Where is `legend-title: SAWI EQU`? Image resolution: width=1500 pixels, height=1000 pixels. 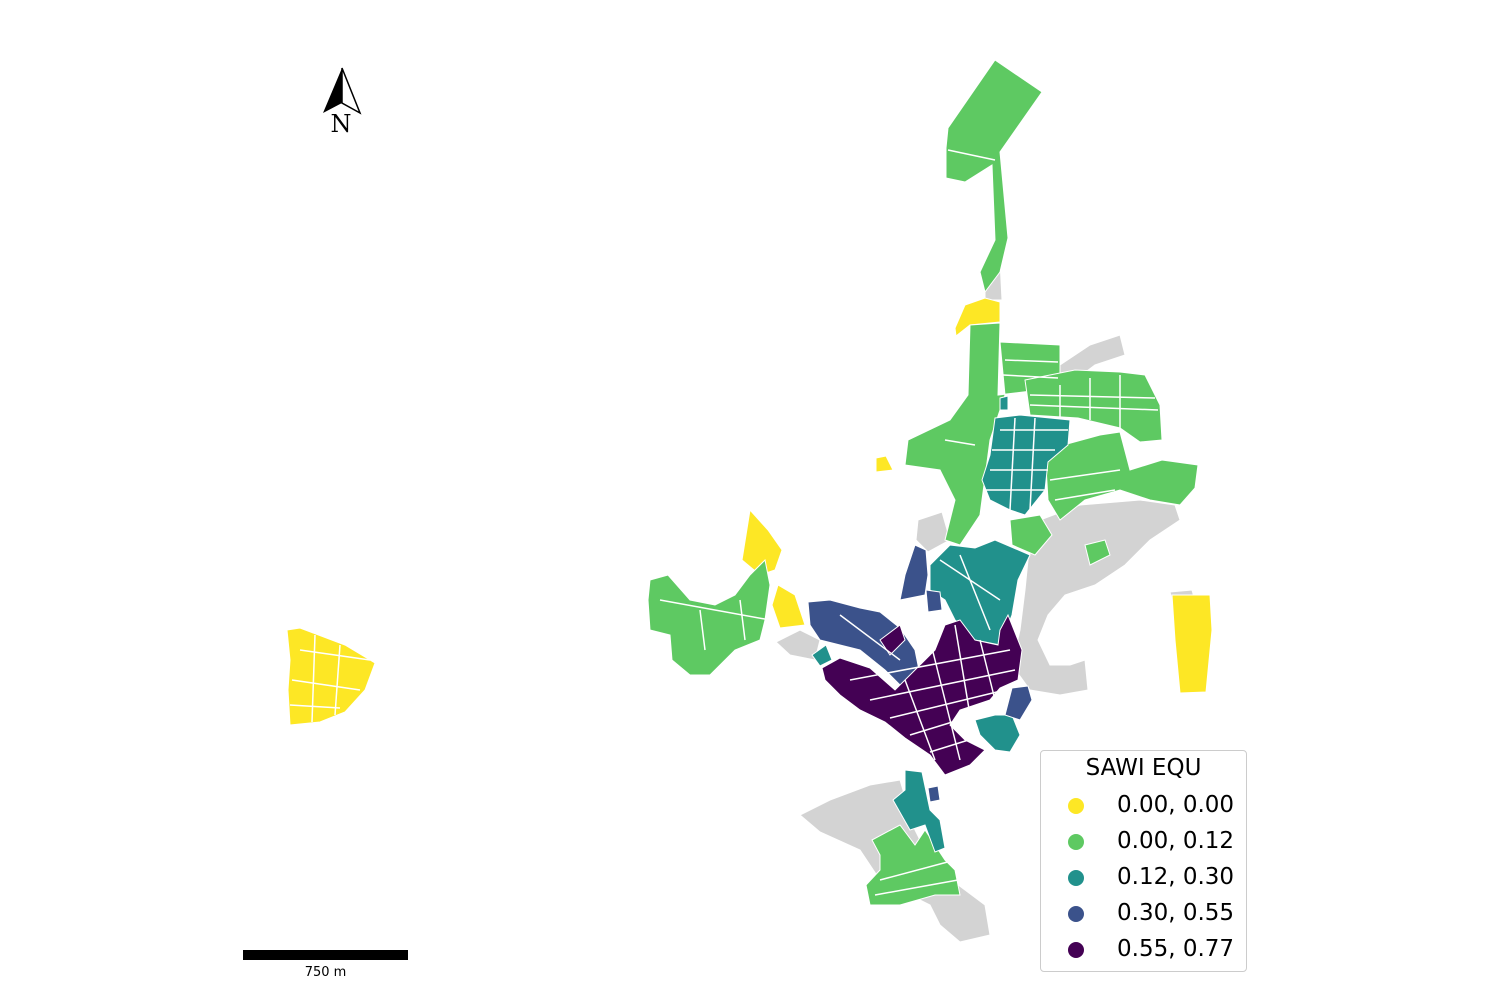 legend-title: SAWI EQU is located at coordinates (1143, 768).